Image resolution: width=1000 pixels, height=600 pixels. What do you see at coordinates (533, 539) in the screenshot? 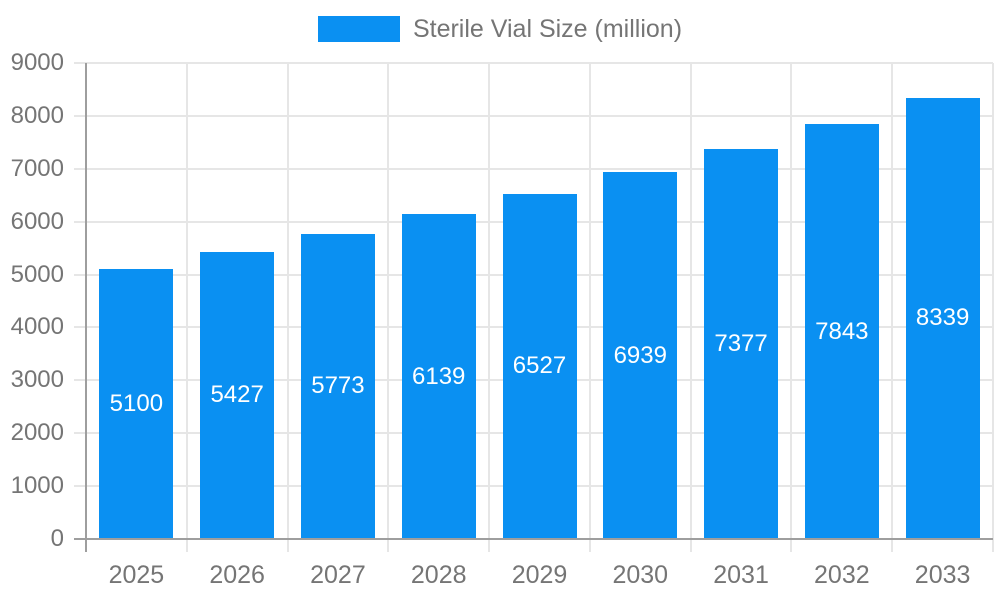
I see `x-axis-line` at bounding box center [533, 539].